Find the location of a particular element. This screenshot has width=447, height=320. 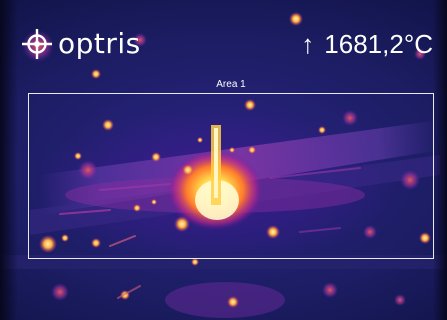

area-label: Area 1 is located at coordinates (231, 84).